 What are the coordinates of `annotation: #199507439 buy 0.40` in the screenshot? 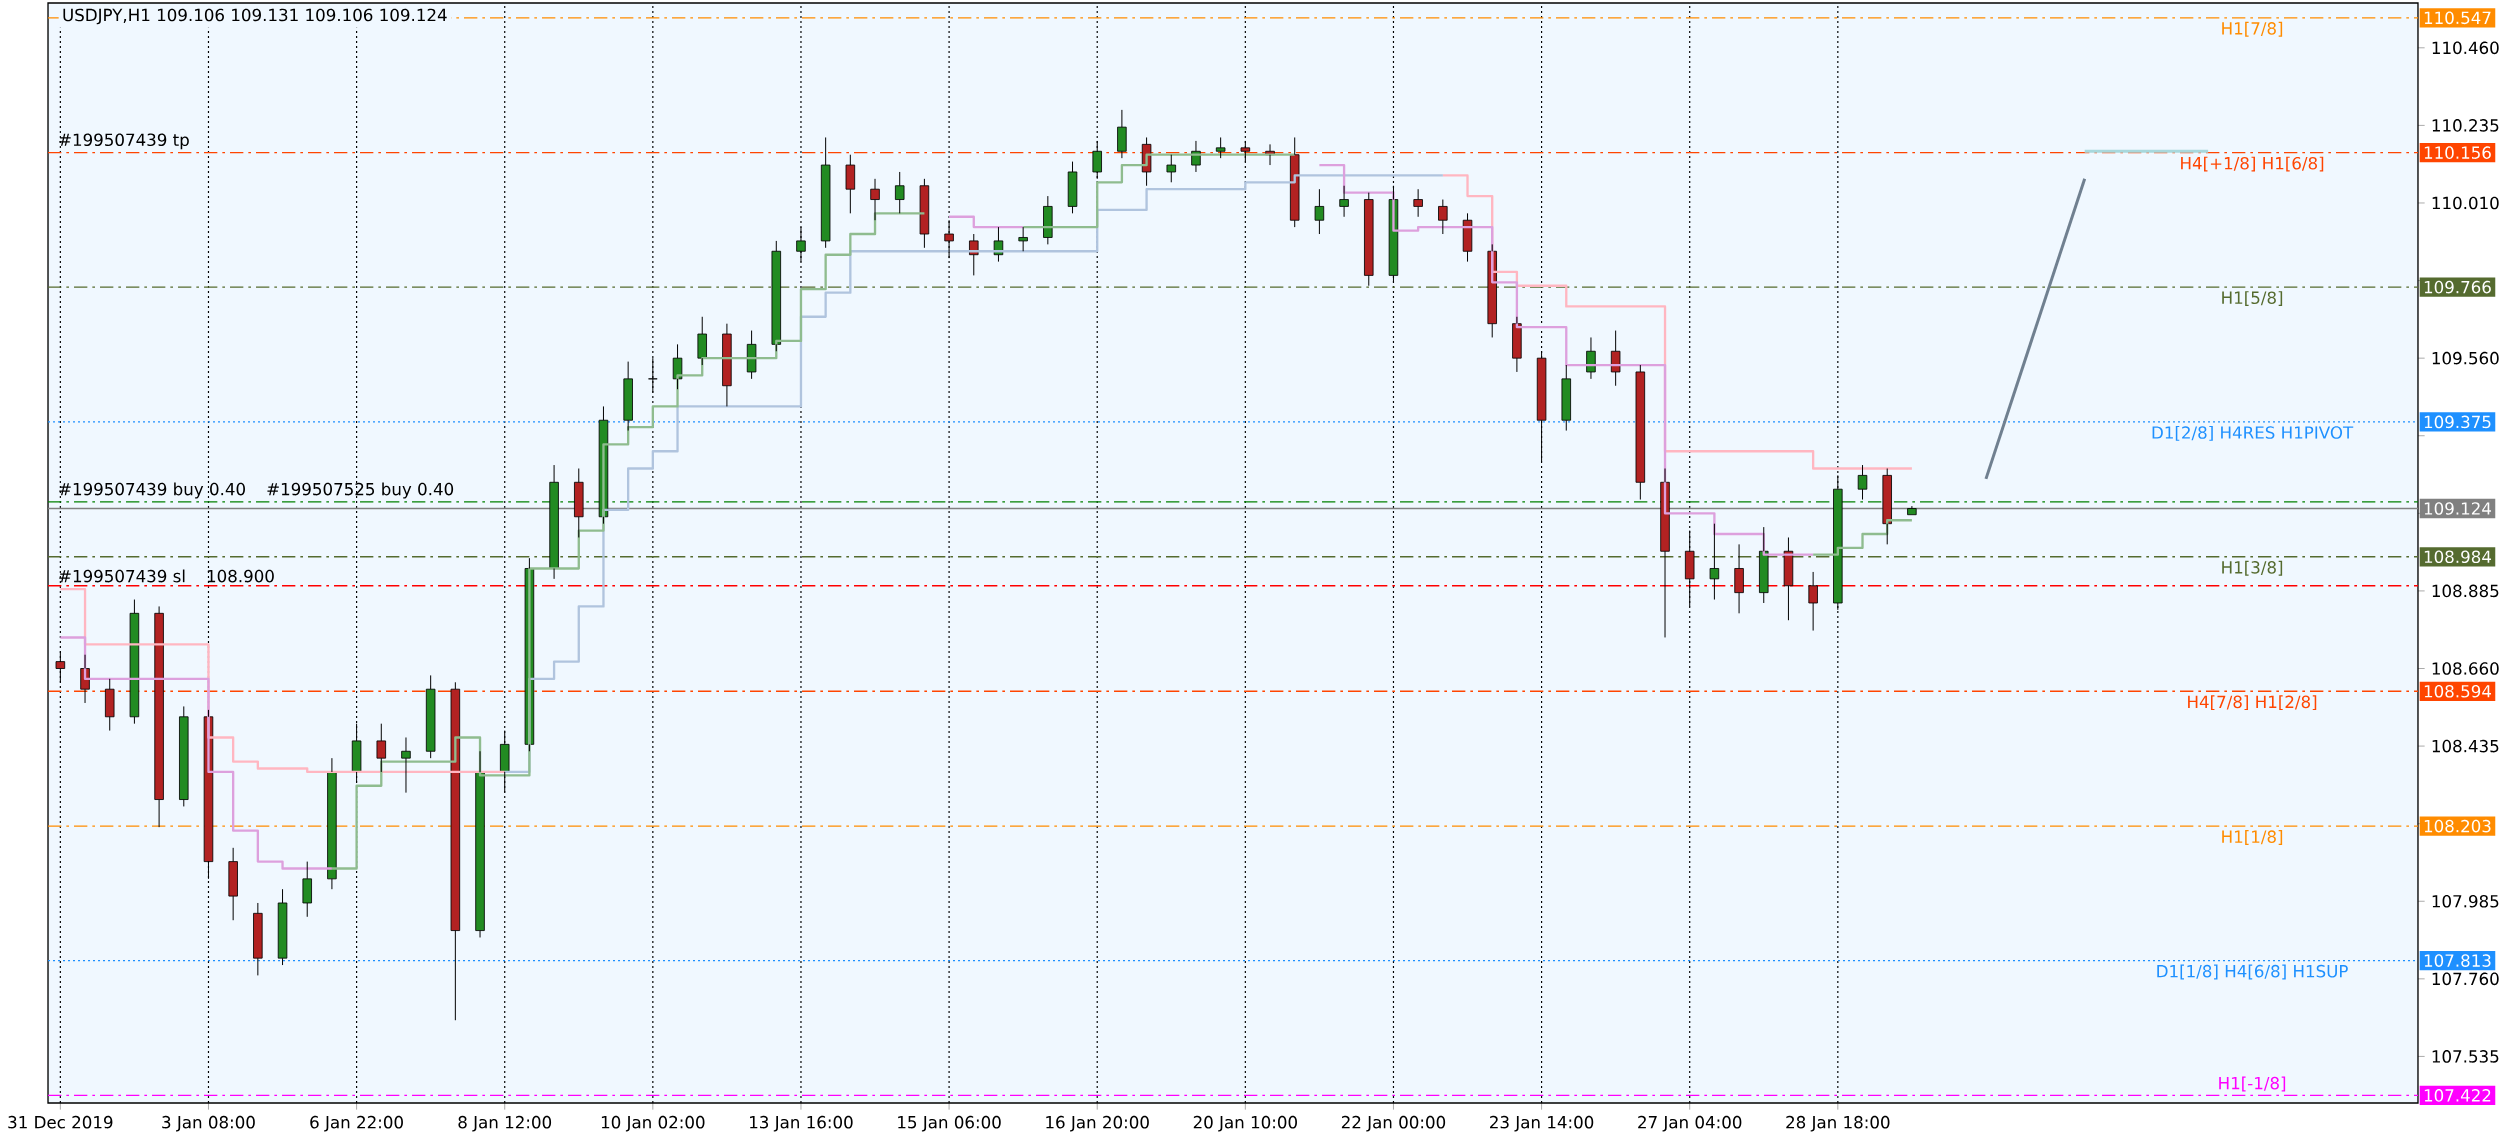 It's located at (152, 490).